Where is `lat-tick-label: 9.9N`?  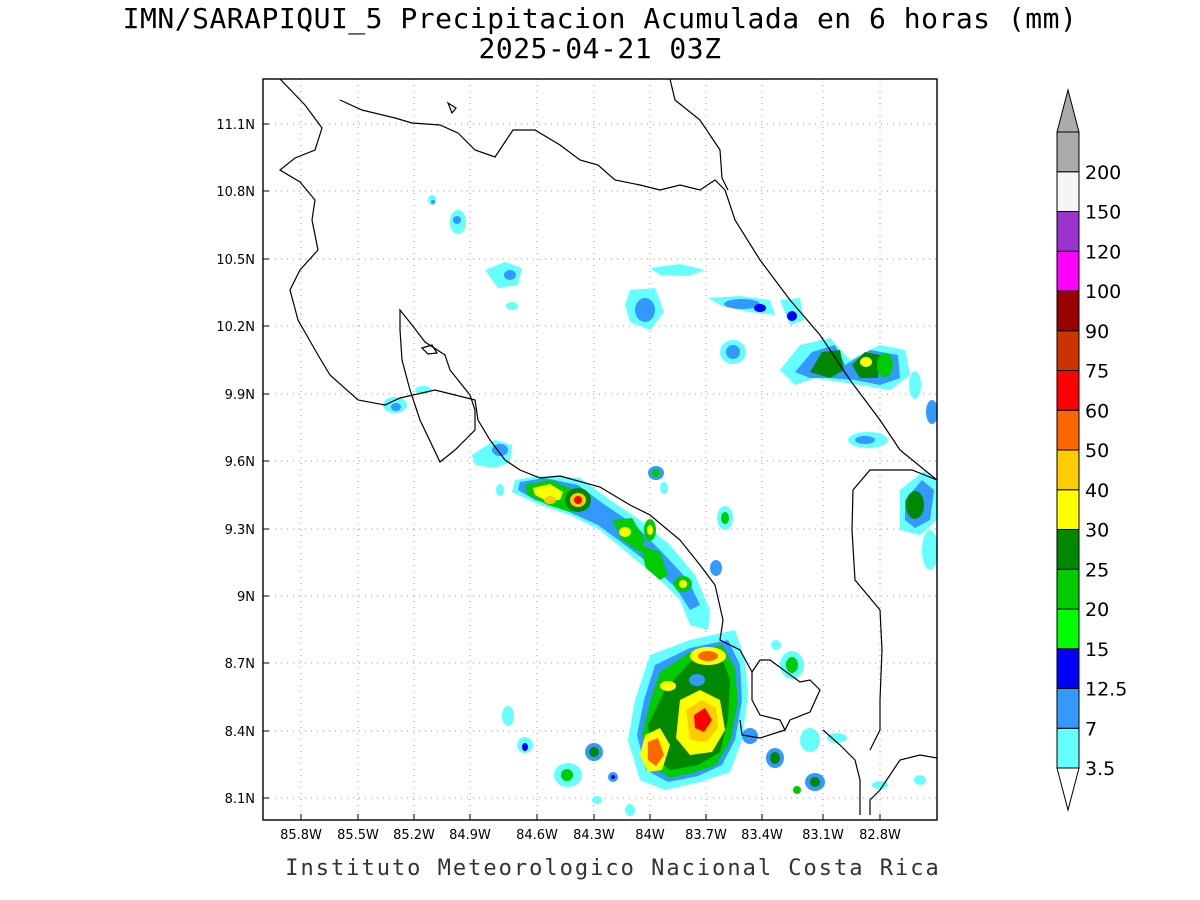
lat-tick-label: 9.9N is located at coordinates (240, 395).